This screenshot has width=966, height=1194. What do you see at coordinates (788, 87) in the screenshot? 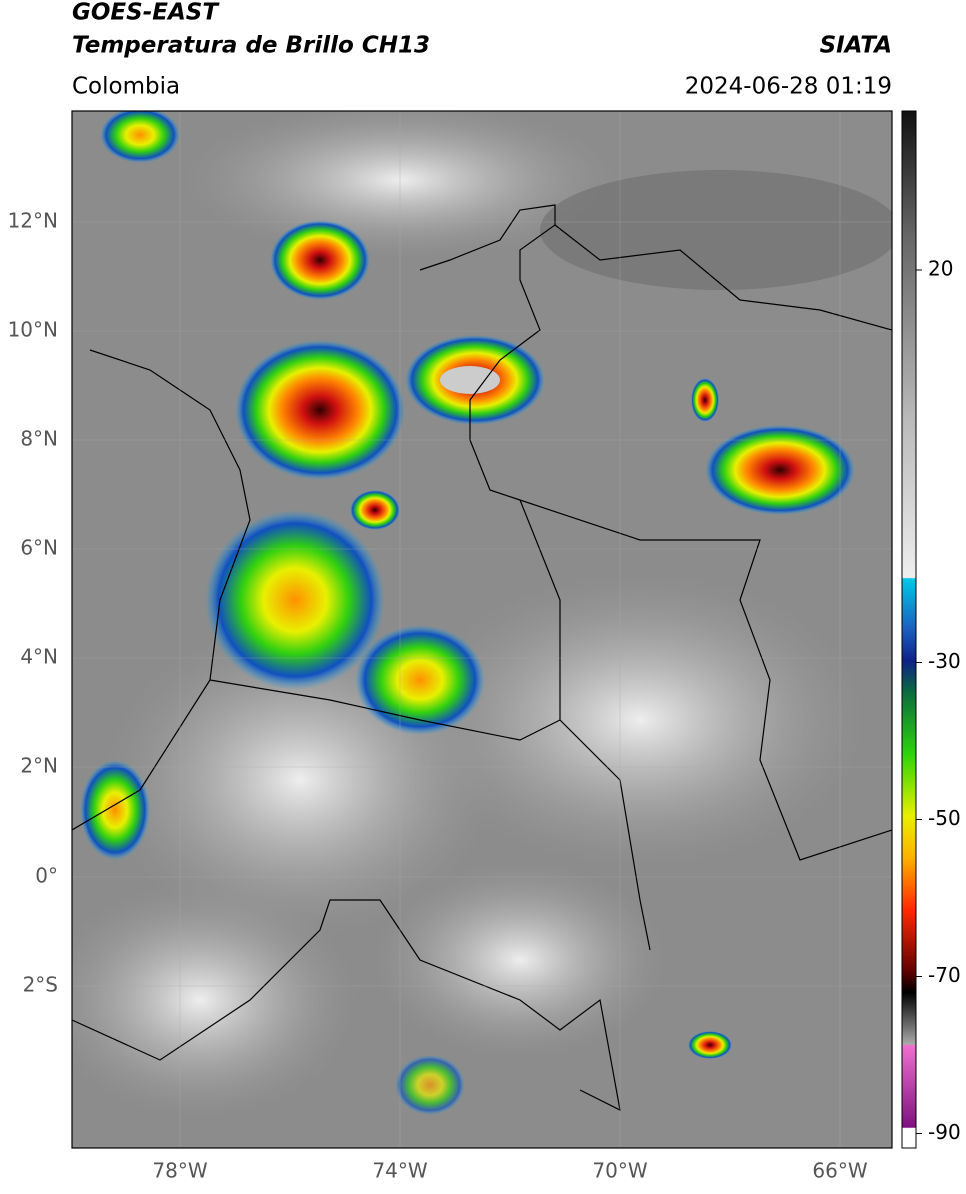
I see `datetime: 2024-06-28 01:19` at bounding box center [788, 87].